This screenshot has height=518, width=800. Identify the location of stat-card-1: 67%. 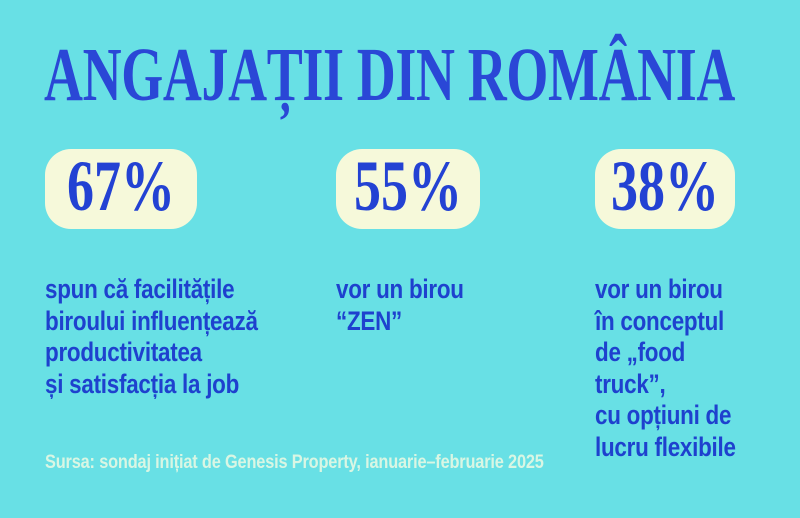
(121, 189).